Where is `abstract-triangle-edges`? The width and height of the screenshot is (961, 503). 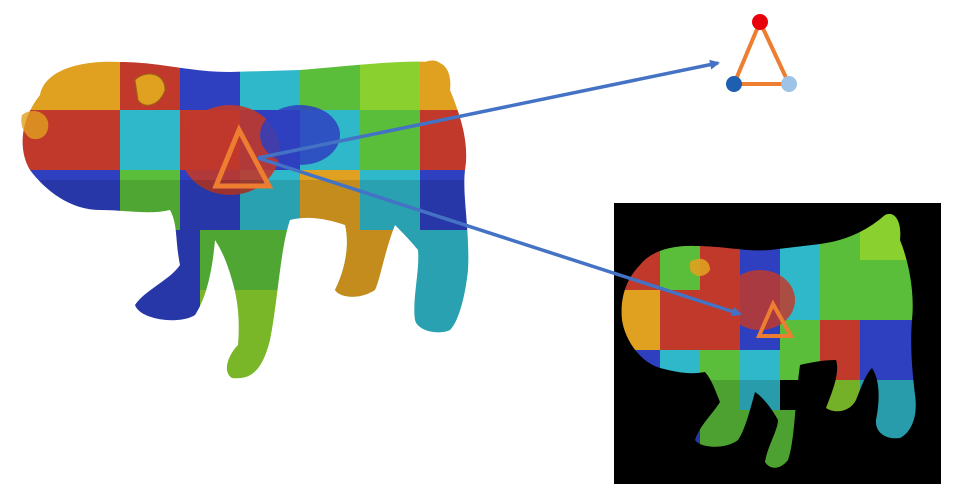
abstract-triangle-edges is located at coordinates (761, 51).